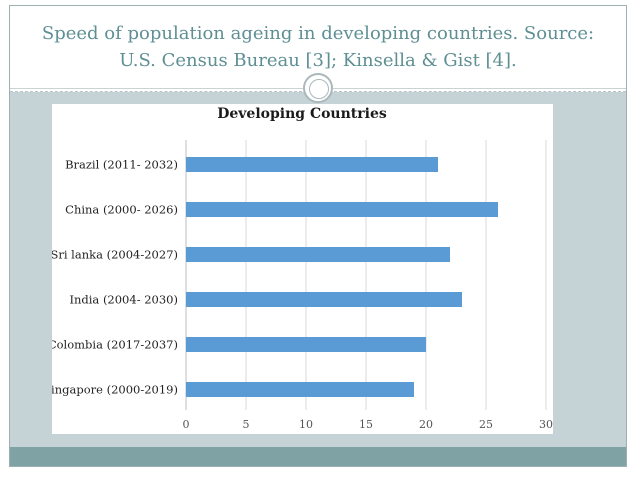  What do you see at coordinates (318, 88) in the screenshot?
I see `circle-ornament-icon` at bounding box center [318, 88].